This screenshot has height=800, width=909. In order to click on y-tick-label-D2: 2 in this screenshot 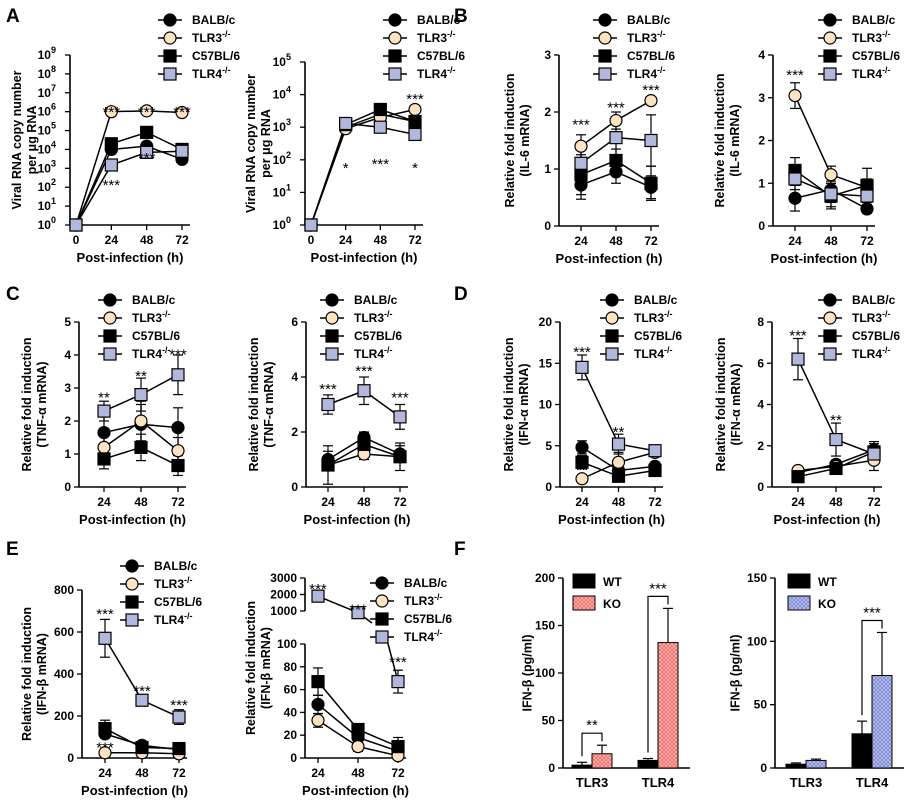, I will do `click(760, 446)`.